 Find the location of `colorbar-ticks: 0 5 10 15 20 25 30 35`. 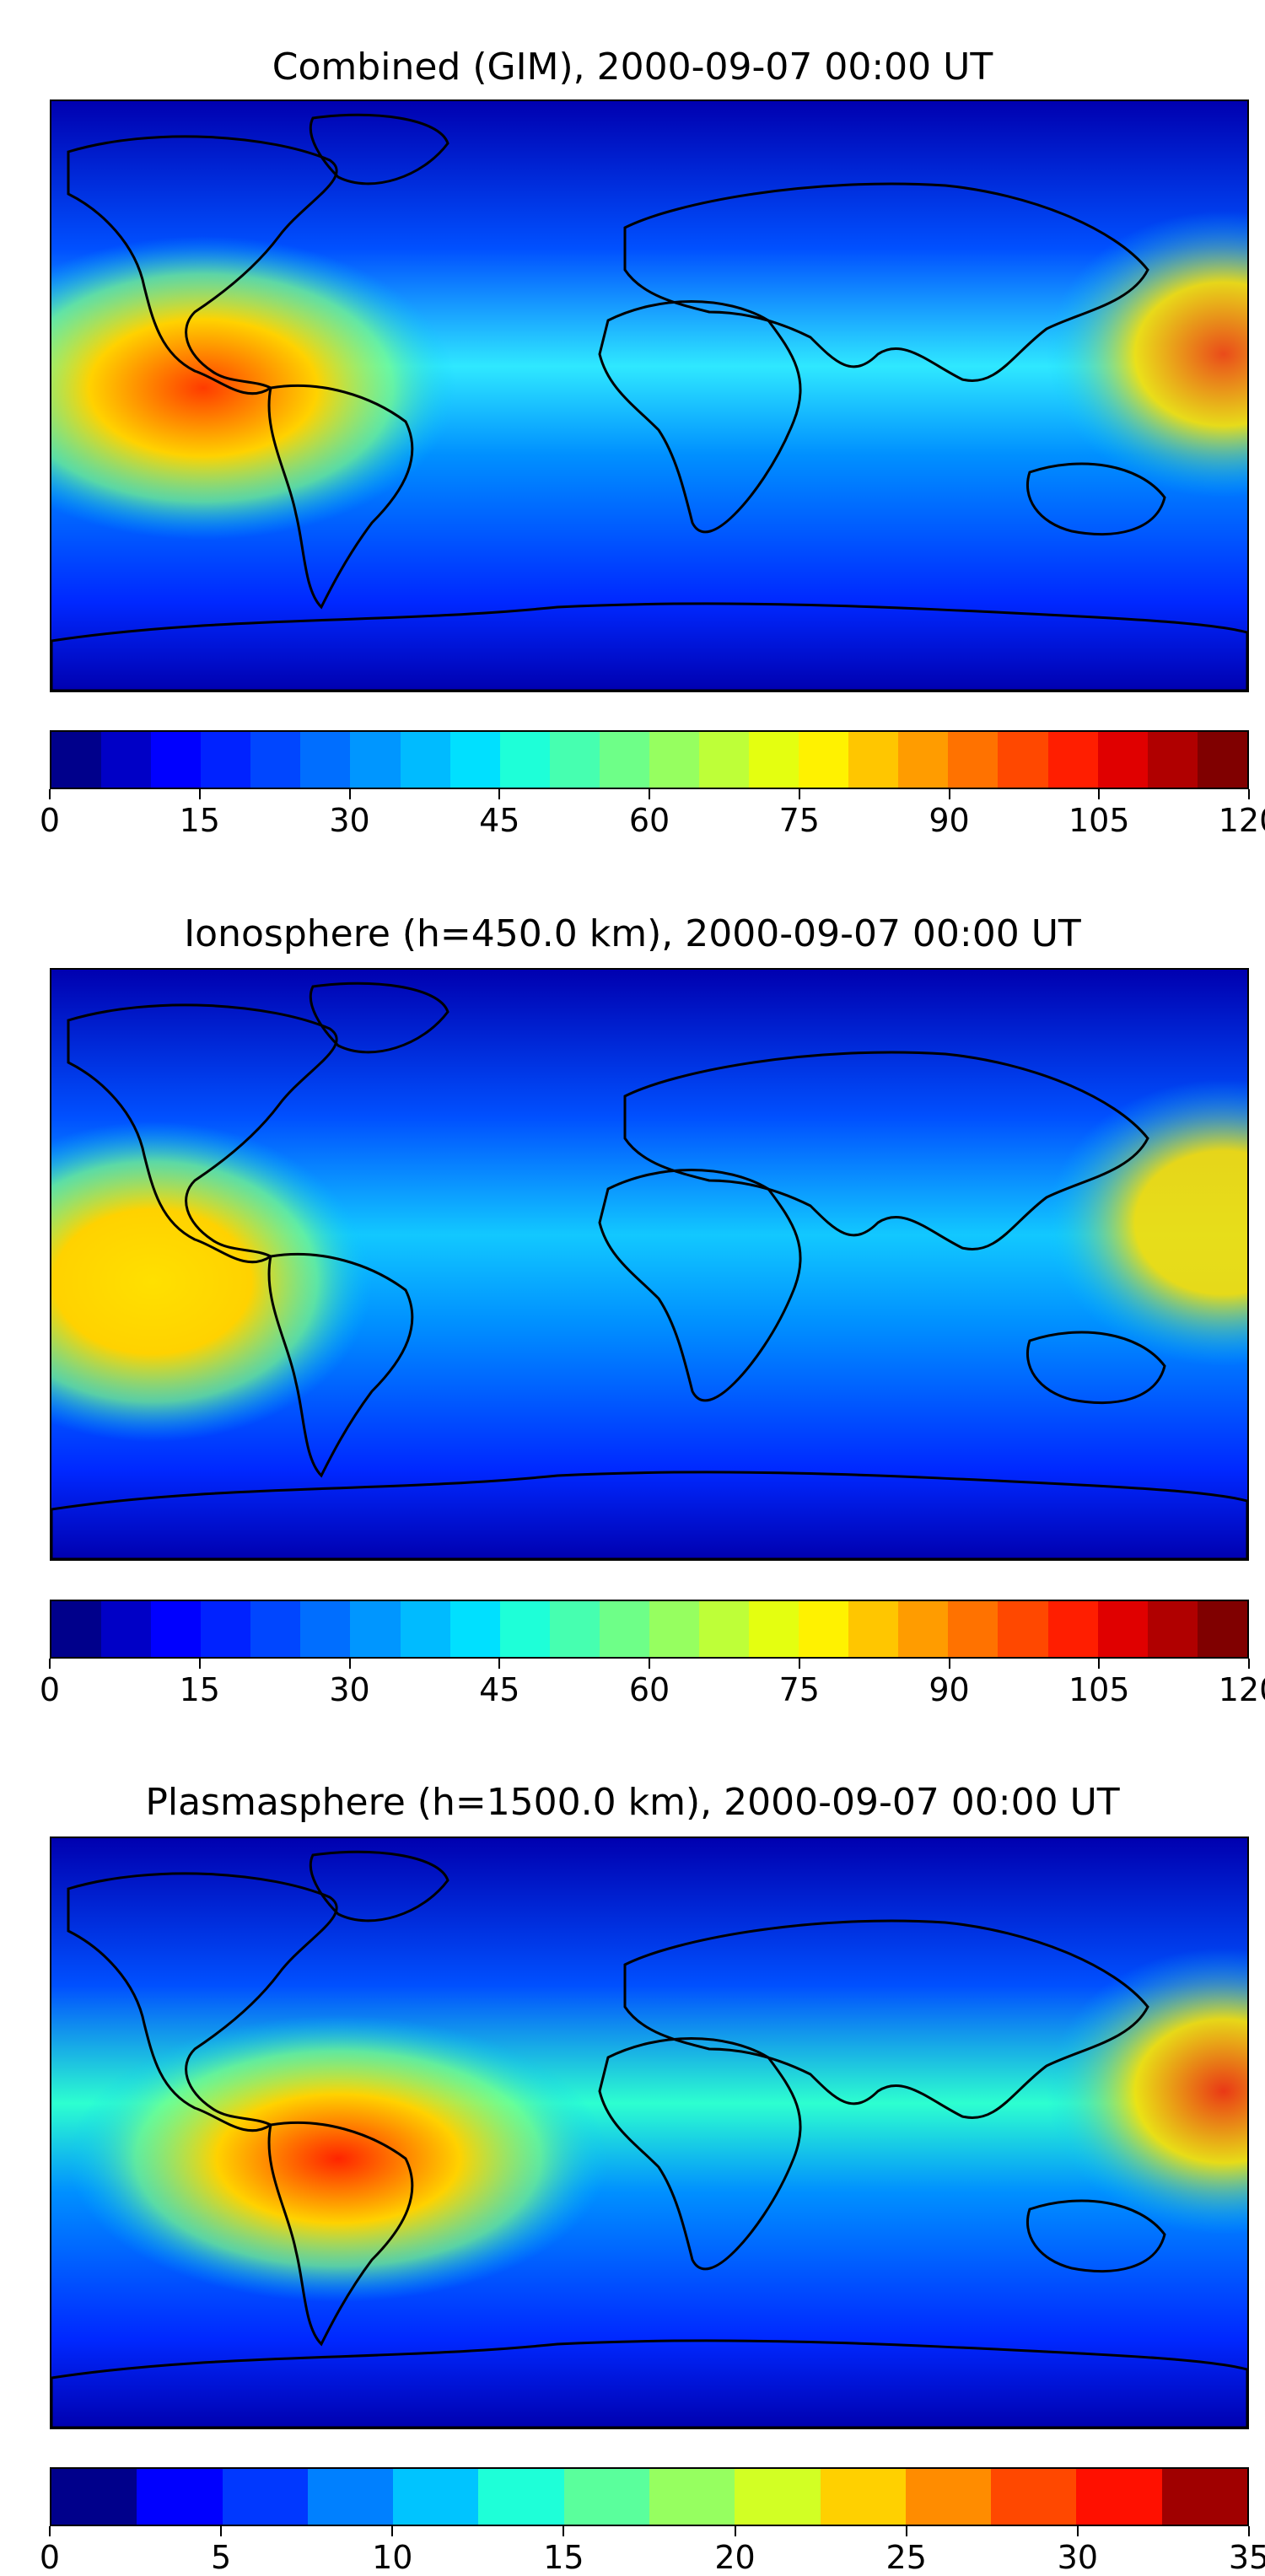

colorbar-ticks: 0 5 10 15 20 25 30 35 is located at coordinates (653, 2550).